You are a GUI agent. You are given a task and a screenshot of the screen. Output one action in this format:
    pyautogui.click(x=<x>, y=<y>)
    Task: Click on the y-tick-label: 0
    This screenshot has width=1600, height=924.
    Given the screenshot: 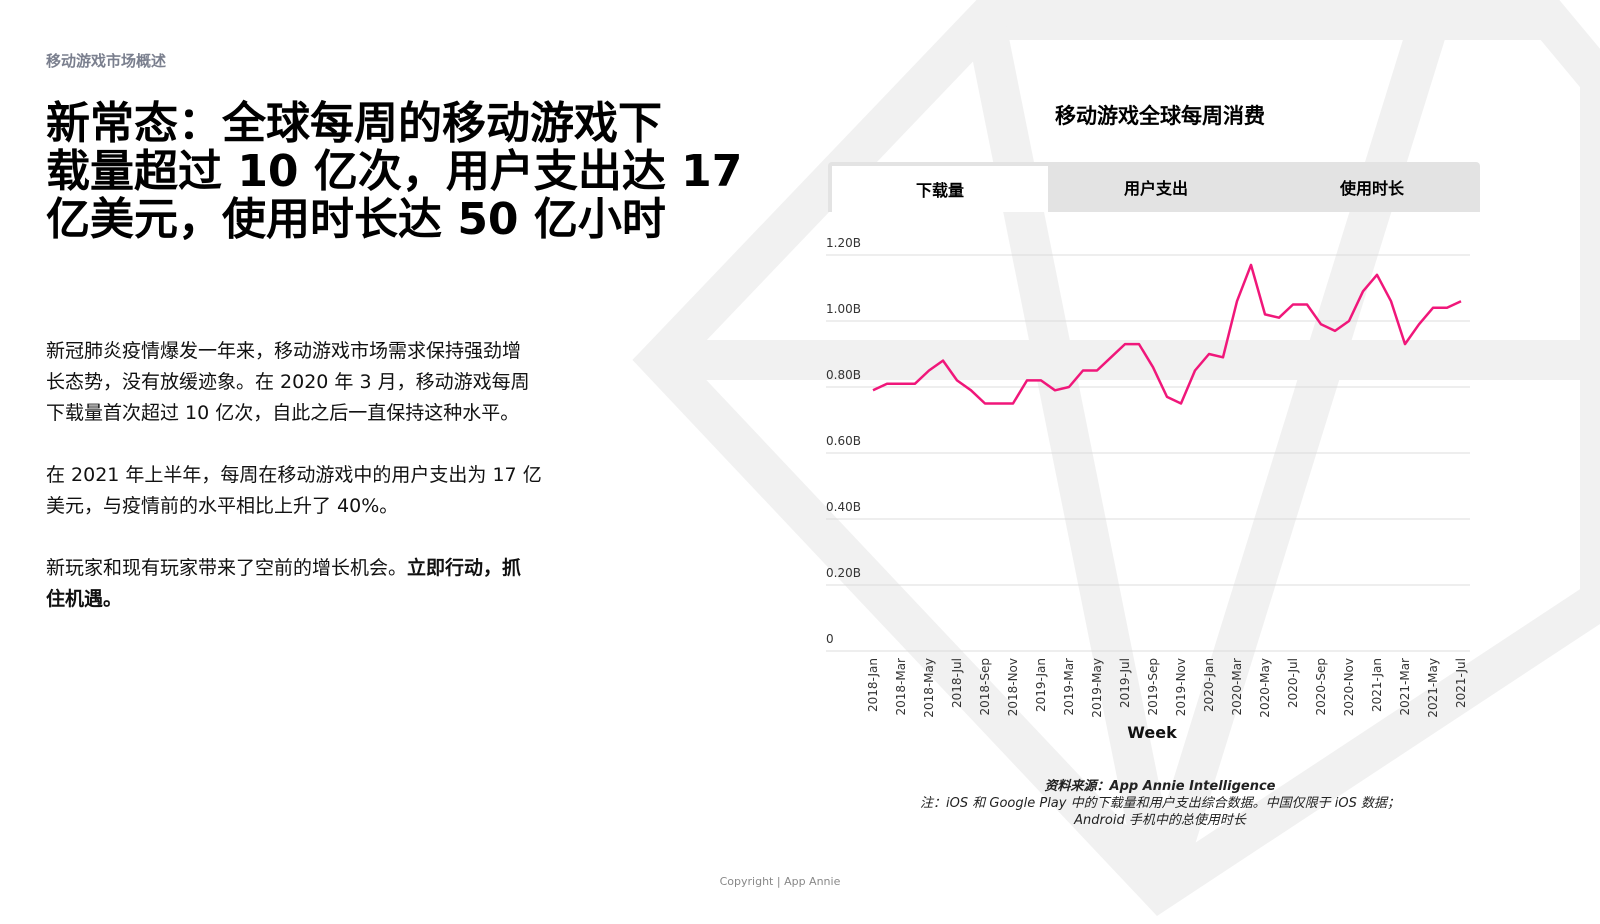 What is the action you would take?
    pyautogui.click(x=830, y=639)
    